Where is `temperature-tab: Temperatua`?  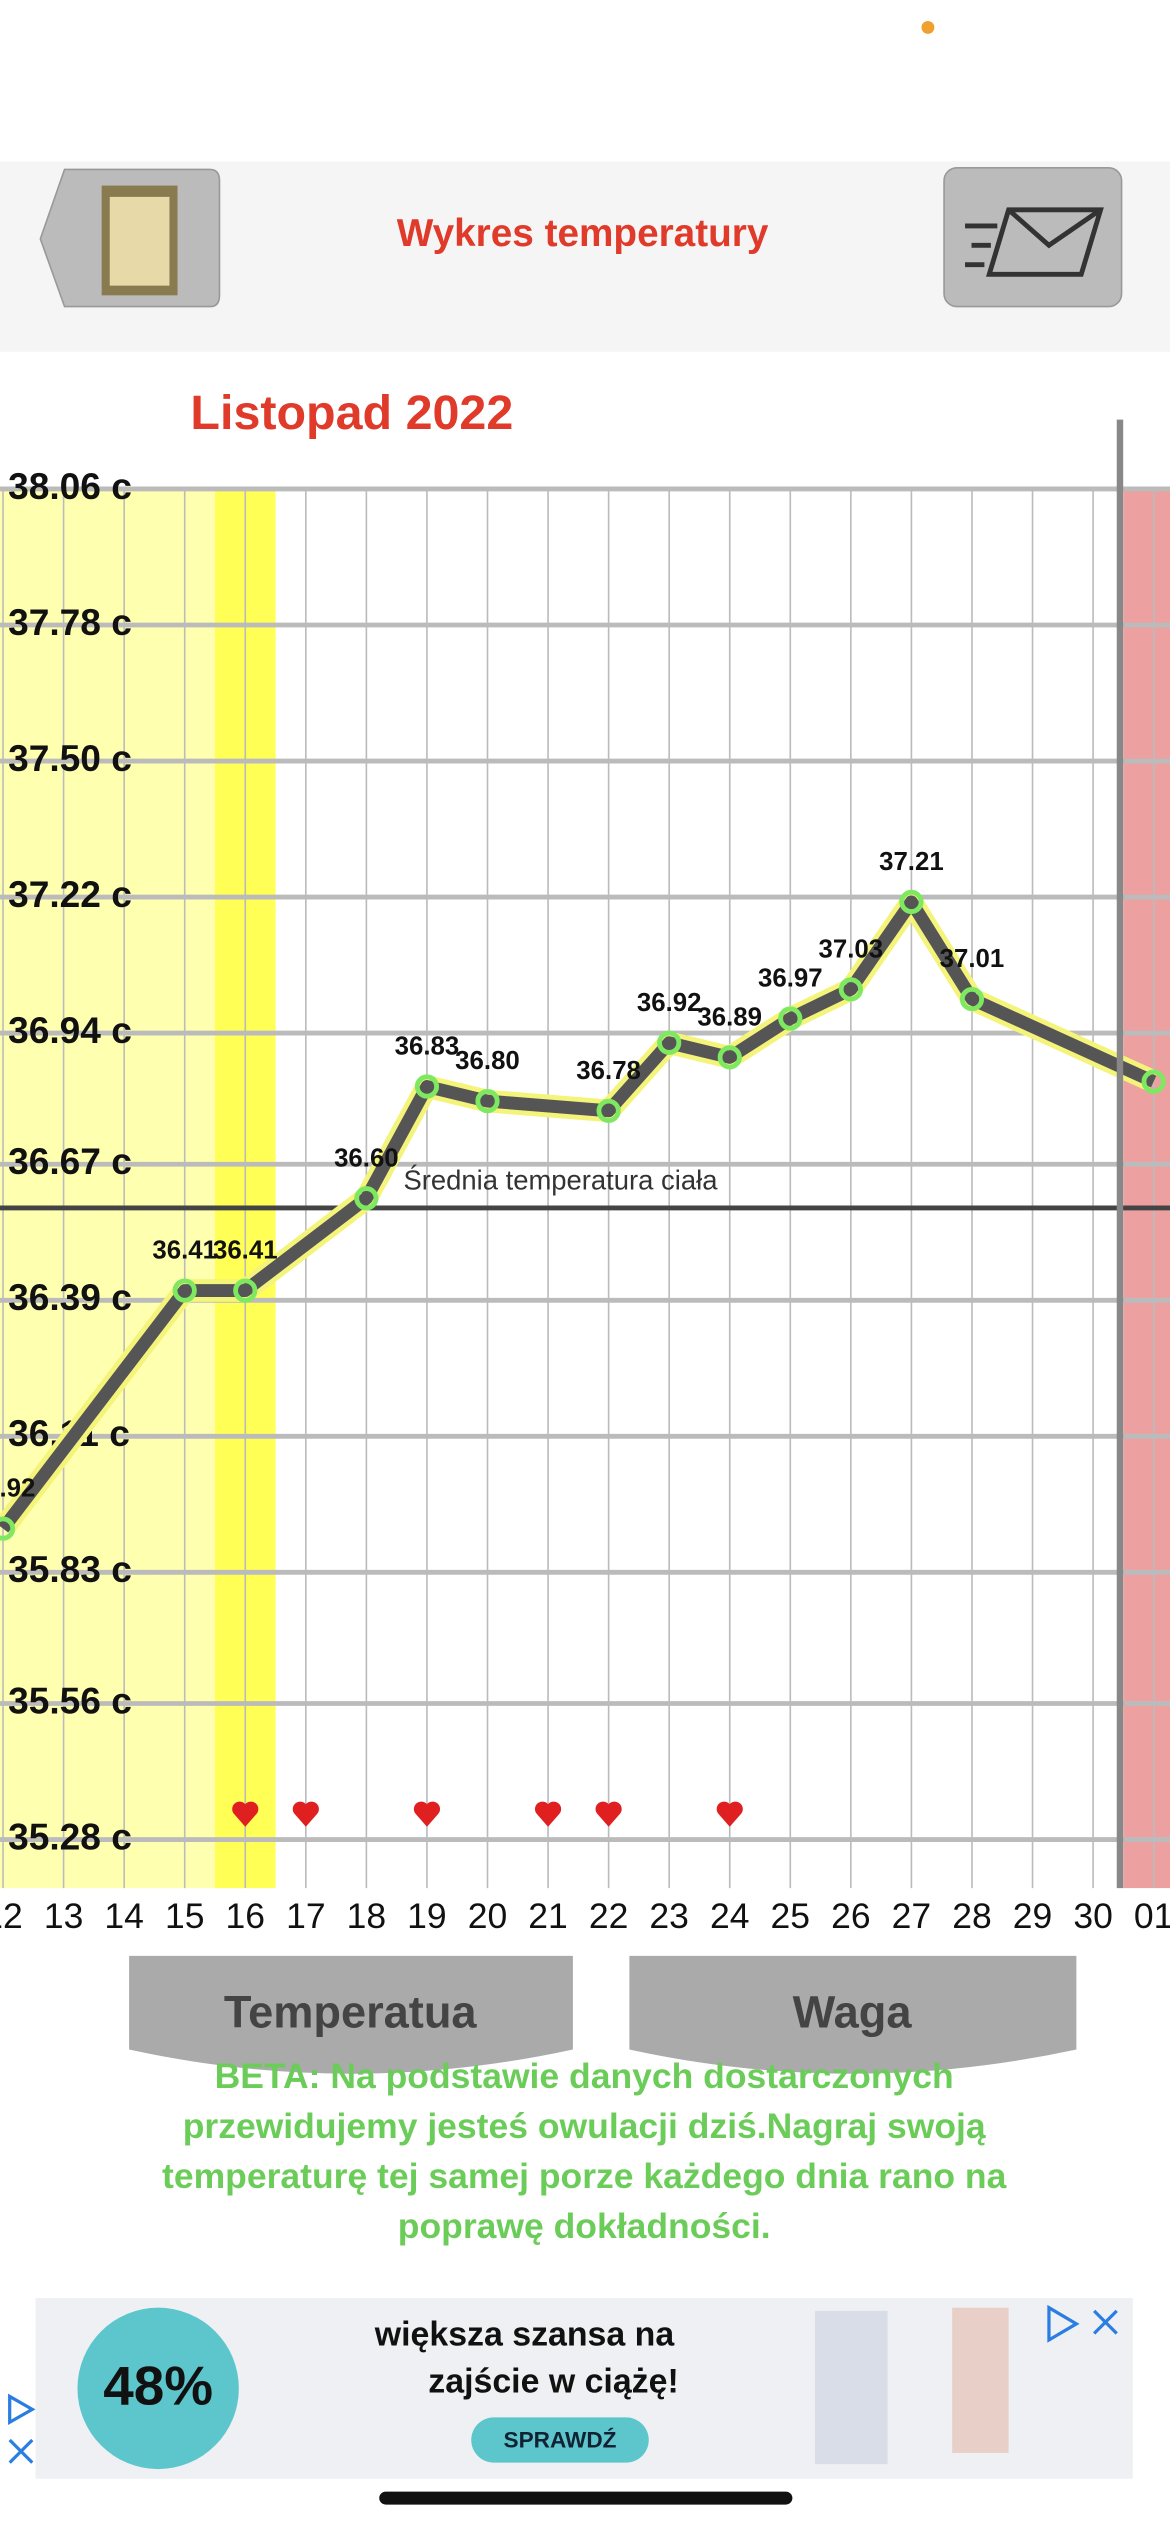
temperature-tab: Temperatua is located at coordinates (351, 2014).